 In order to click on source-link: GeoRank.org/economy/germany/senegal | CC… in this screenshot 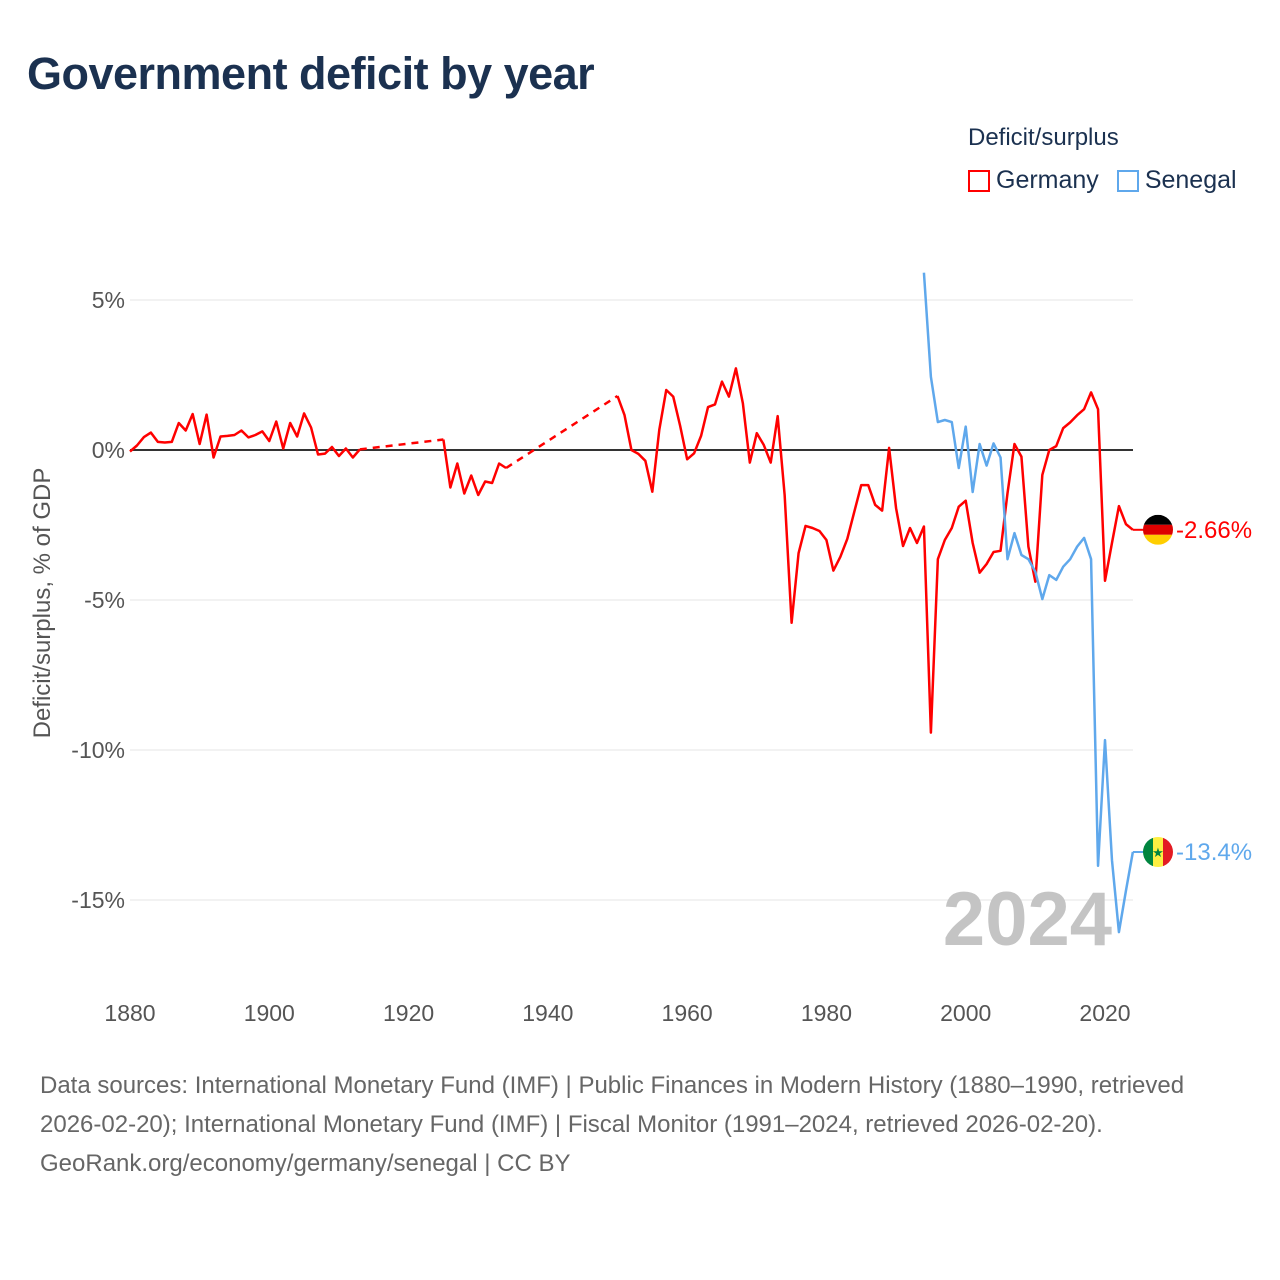, I will do `click(305, 1163)`.